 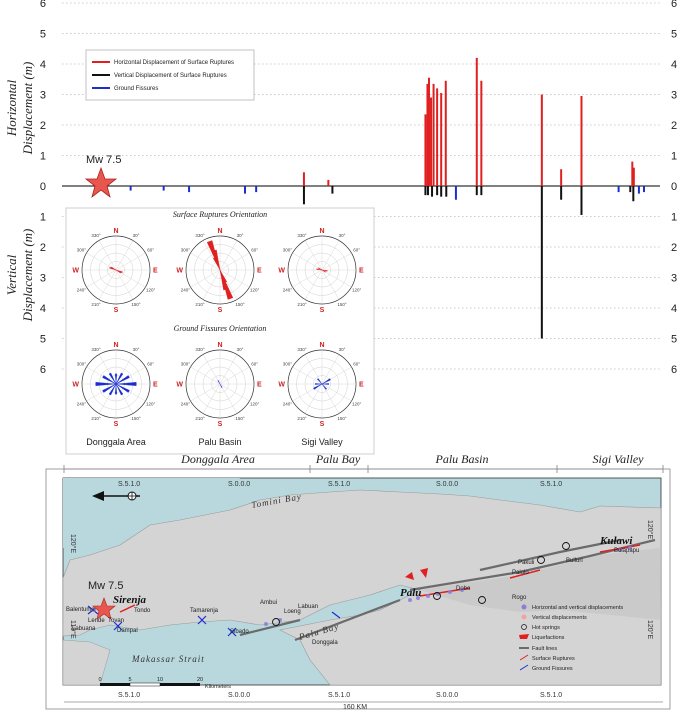 I want to click on sea-makassar: Makassar Strait, so click(x=168, y=659).